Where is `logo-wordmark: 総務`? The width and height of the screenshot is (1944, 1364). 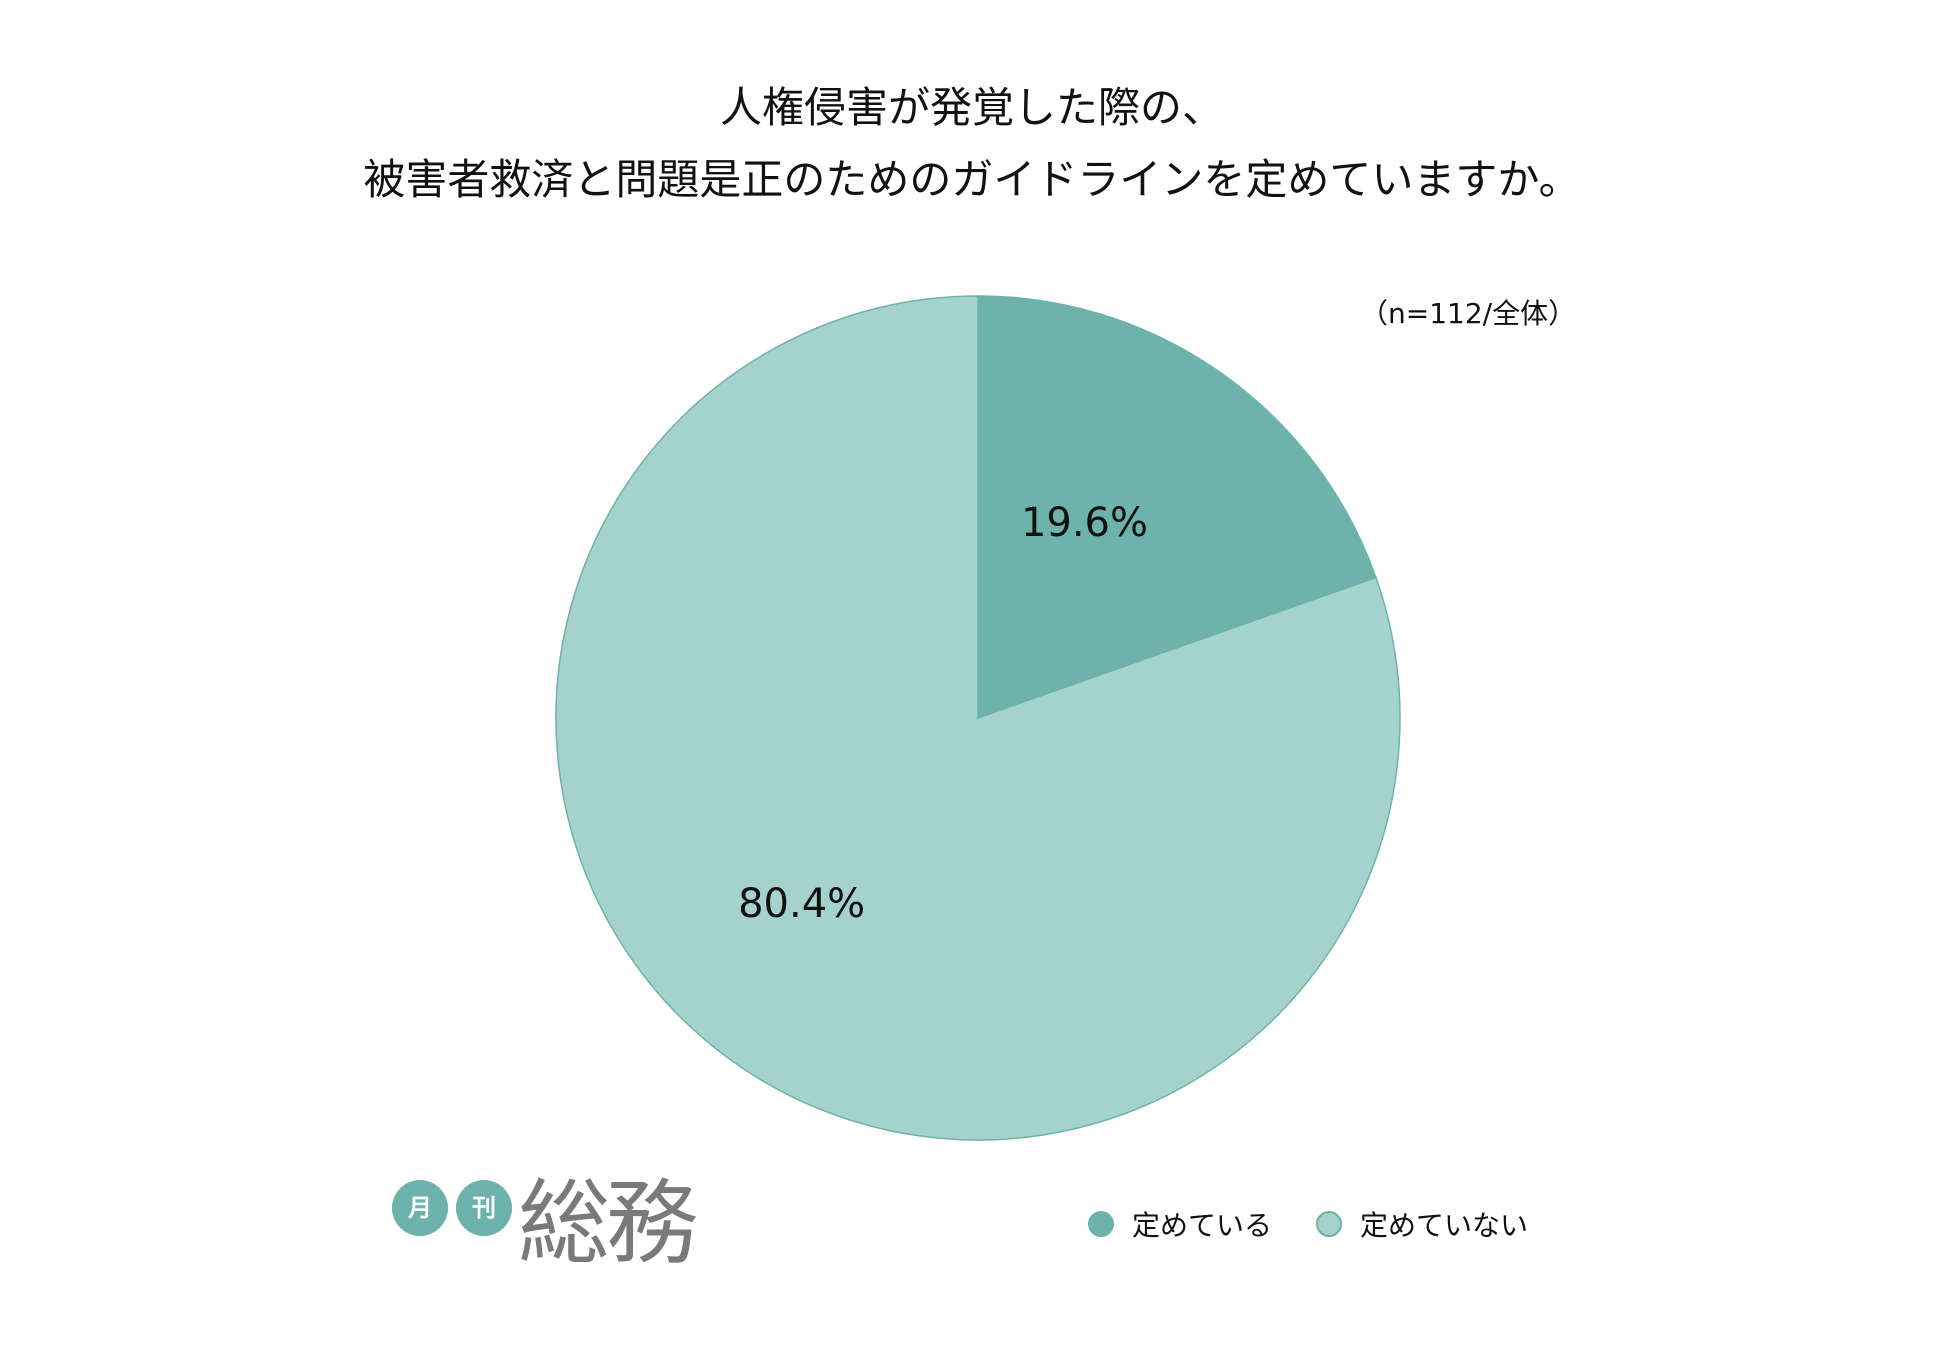
logo-wordmark: 総務 is located at coordinates (608, 1223).